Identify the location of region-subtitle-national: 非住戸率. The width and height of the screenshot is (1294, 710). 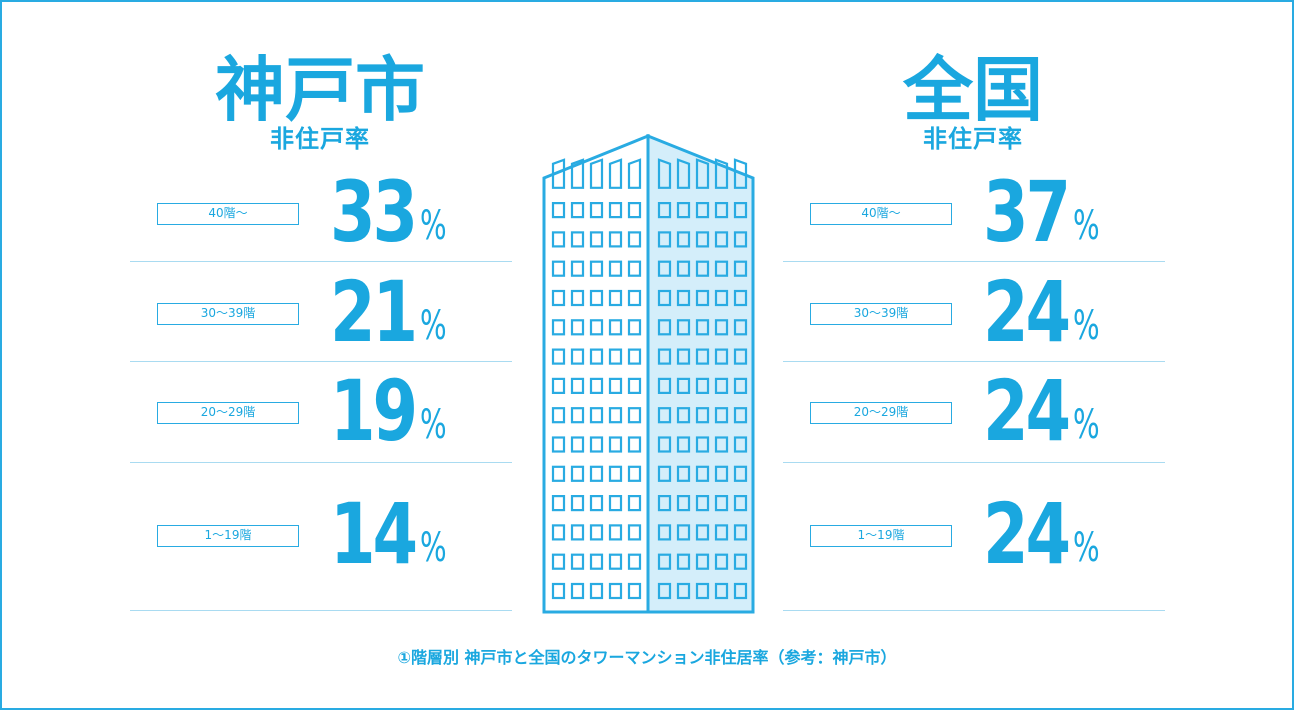
(973, 139).